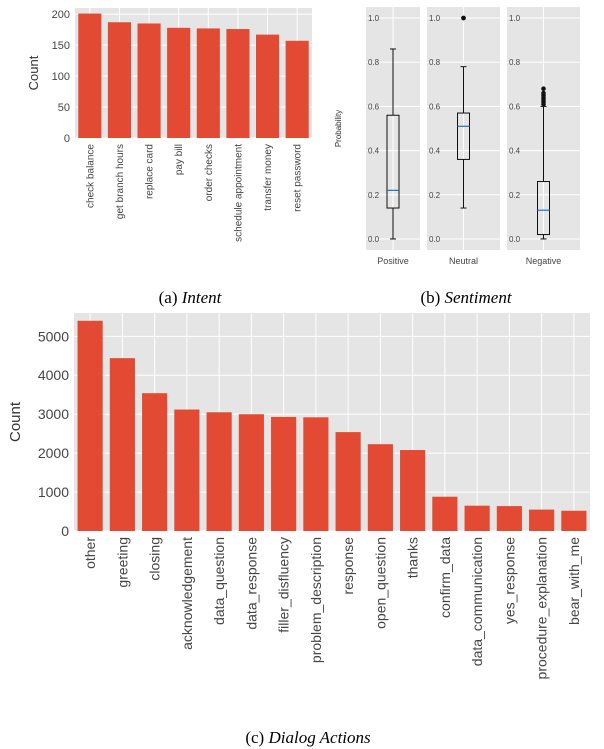 This screenshot has height=749, width=604. I want to click on x-tick-label-order-checks: order checks, so click(209, 172).